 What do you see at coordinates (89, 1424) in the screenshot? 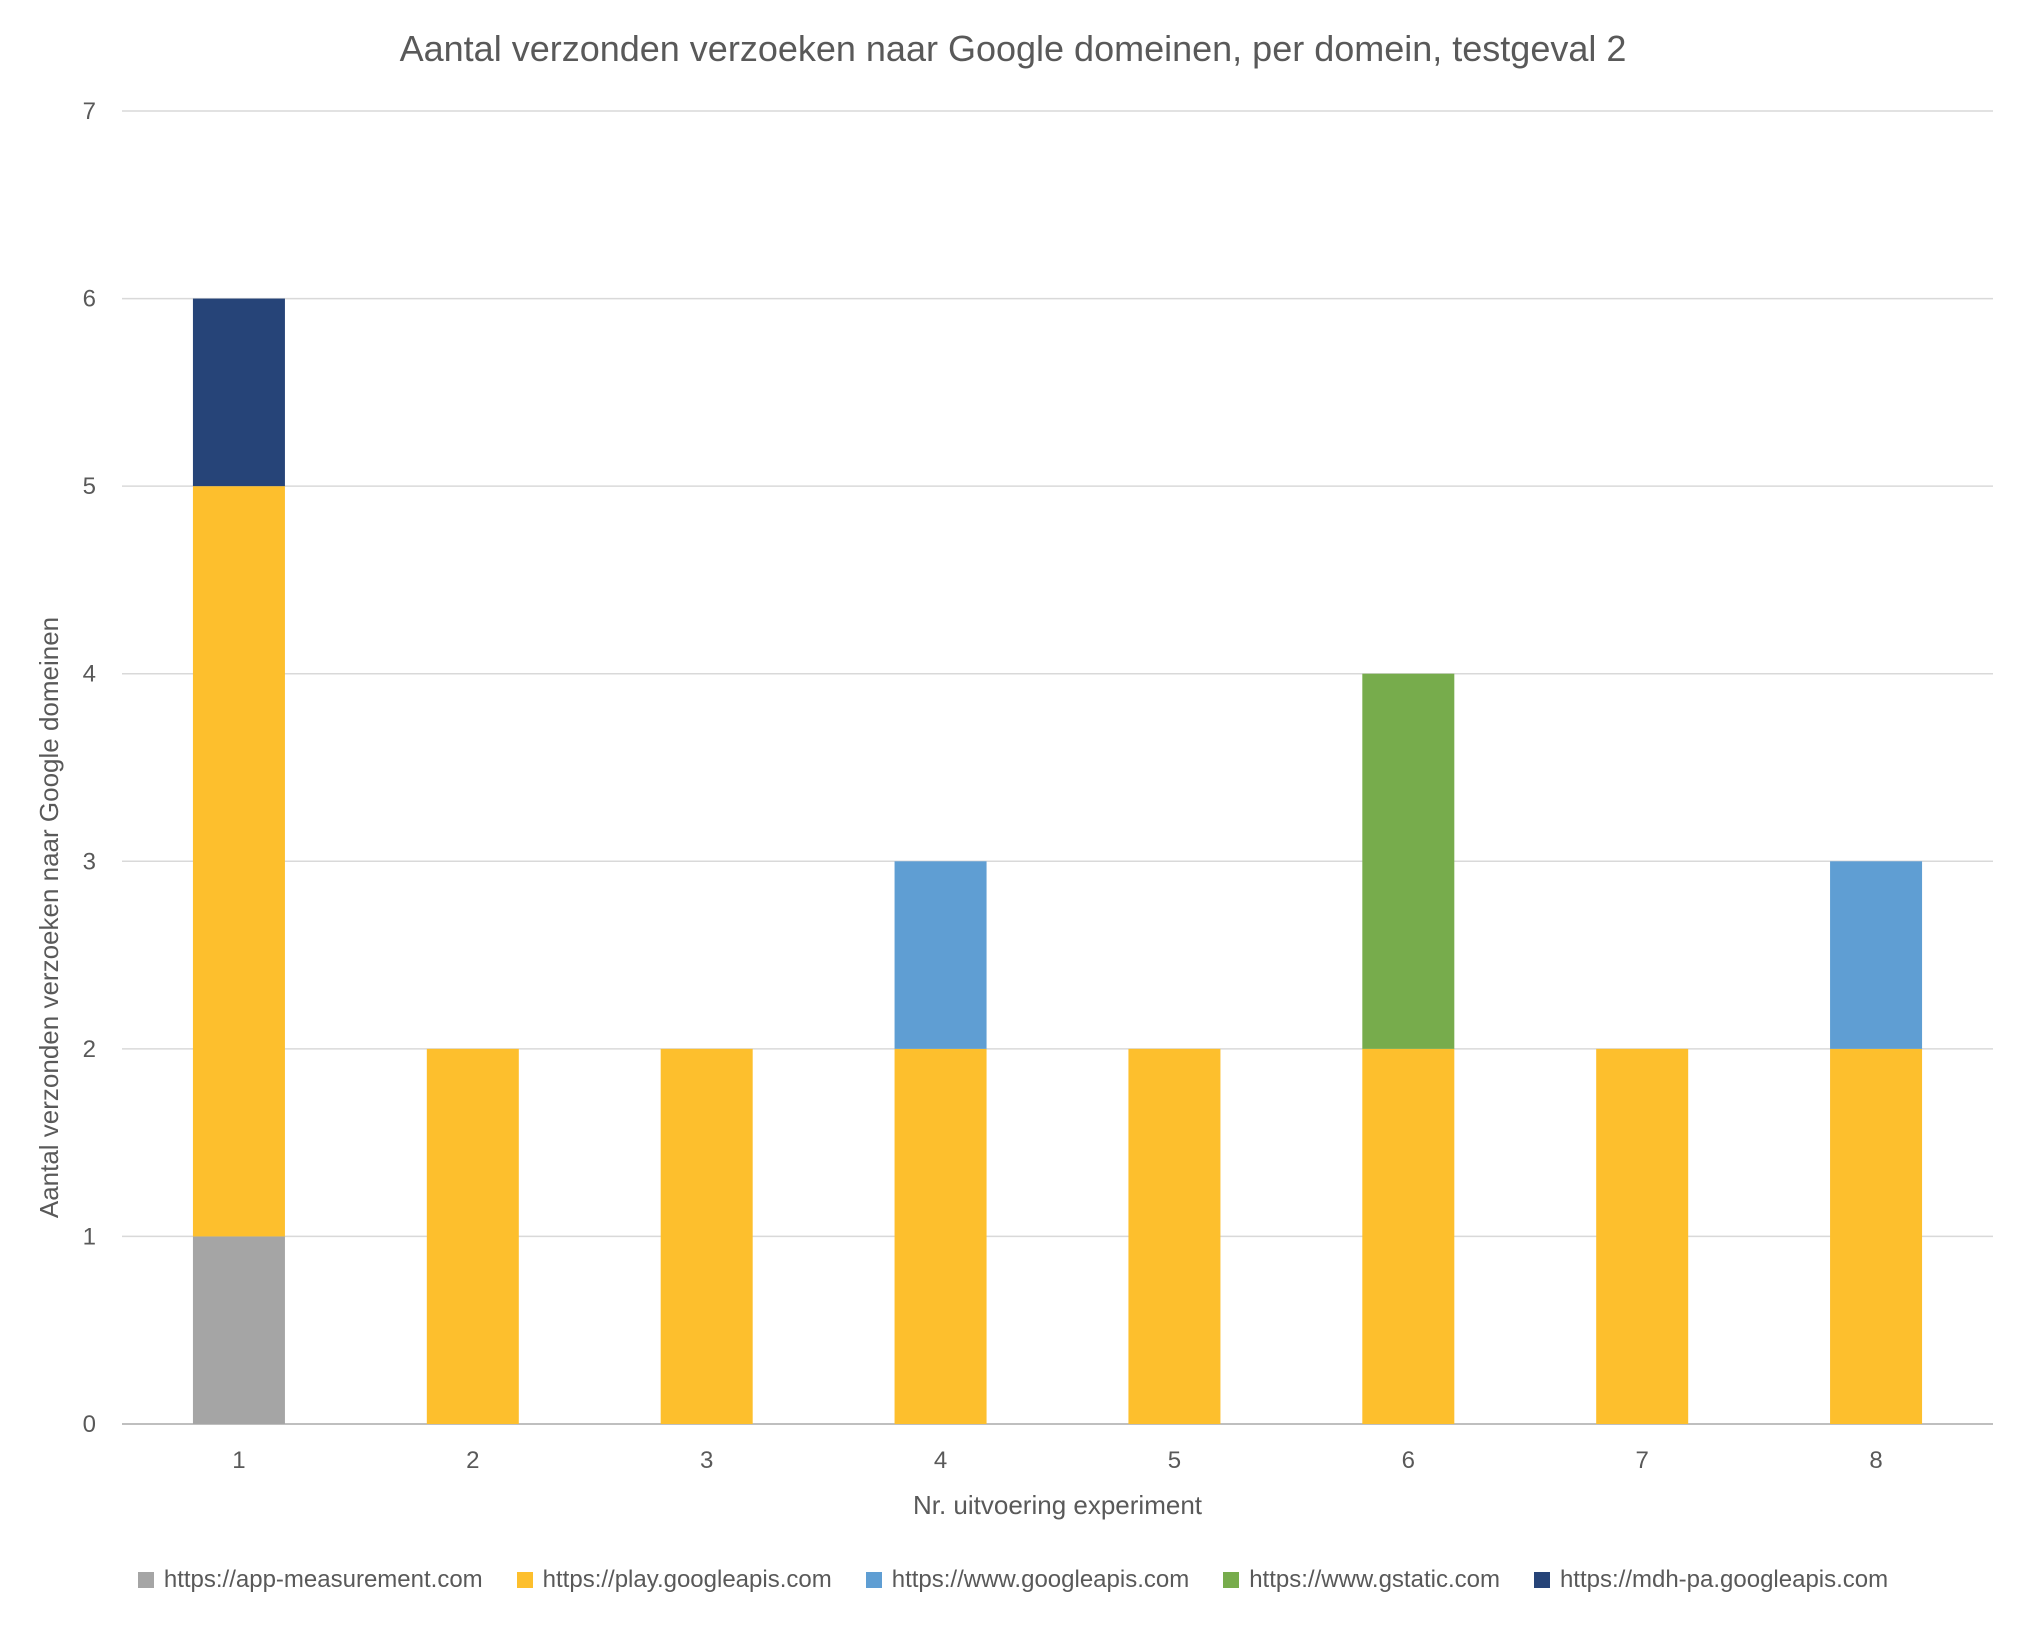
I see `y-tick-label: 0` at bounding box center [89, 1424].